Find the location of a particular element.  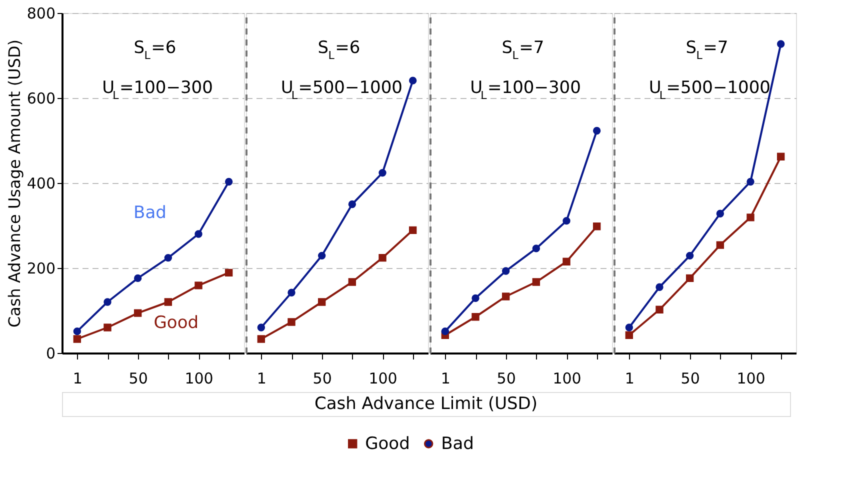

x-axis-title: Cash Advance Limit (USD) is located at coordinates (426, 404).